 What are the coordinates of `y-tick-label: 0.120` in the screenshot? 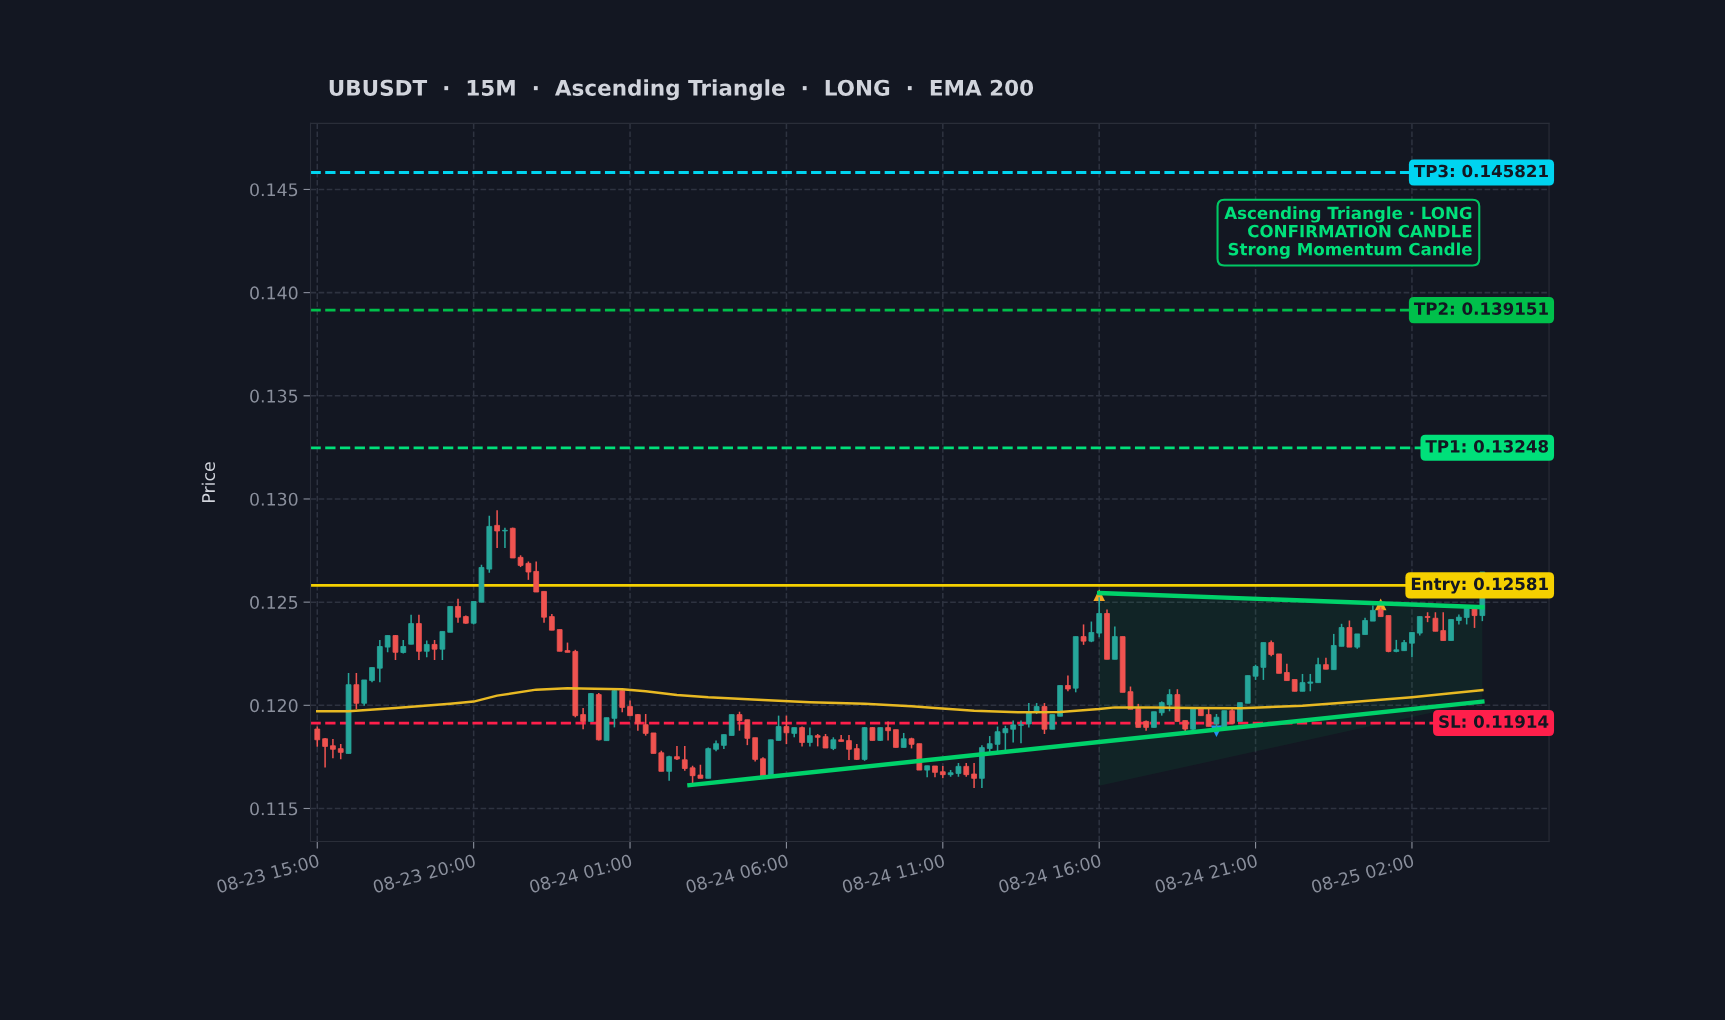 It's located at (274, 706).